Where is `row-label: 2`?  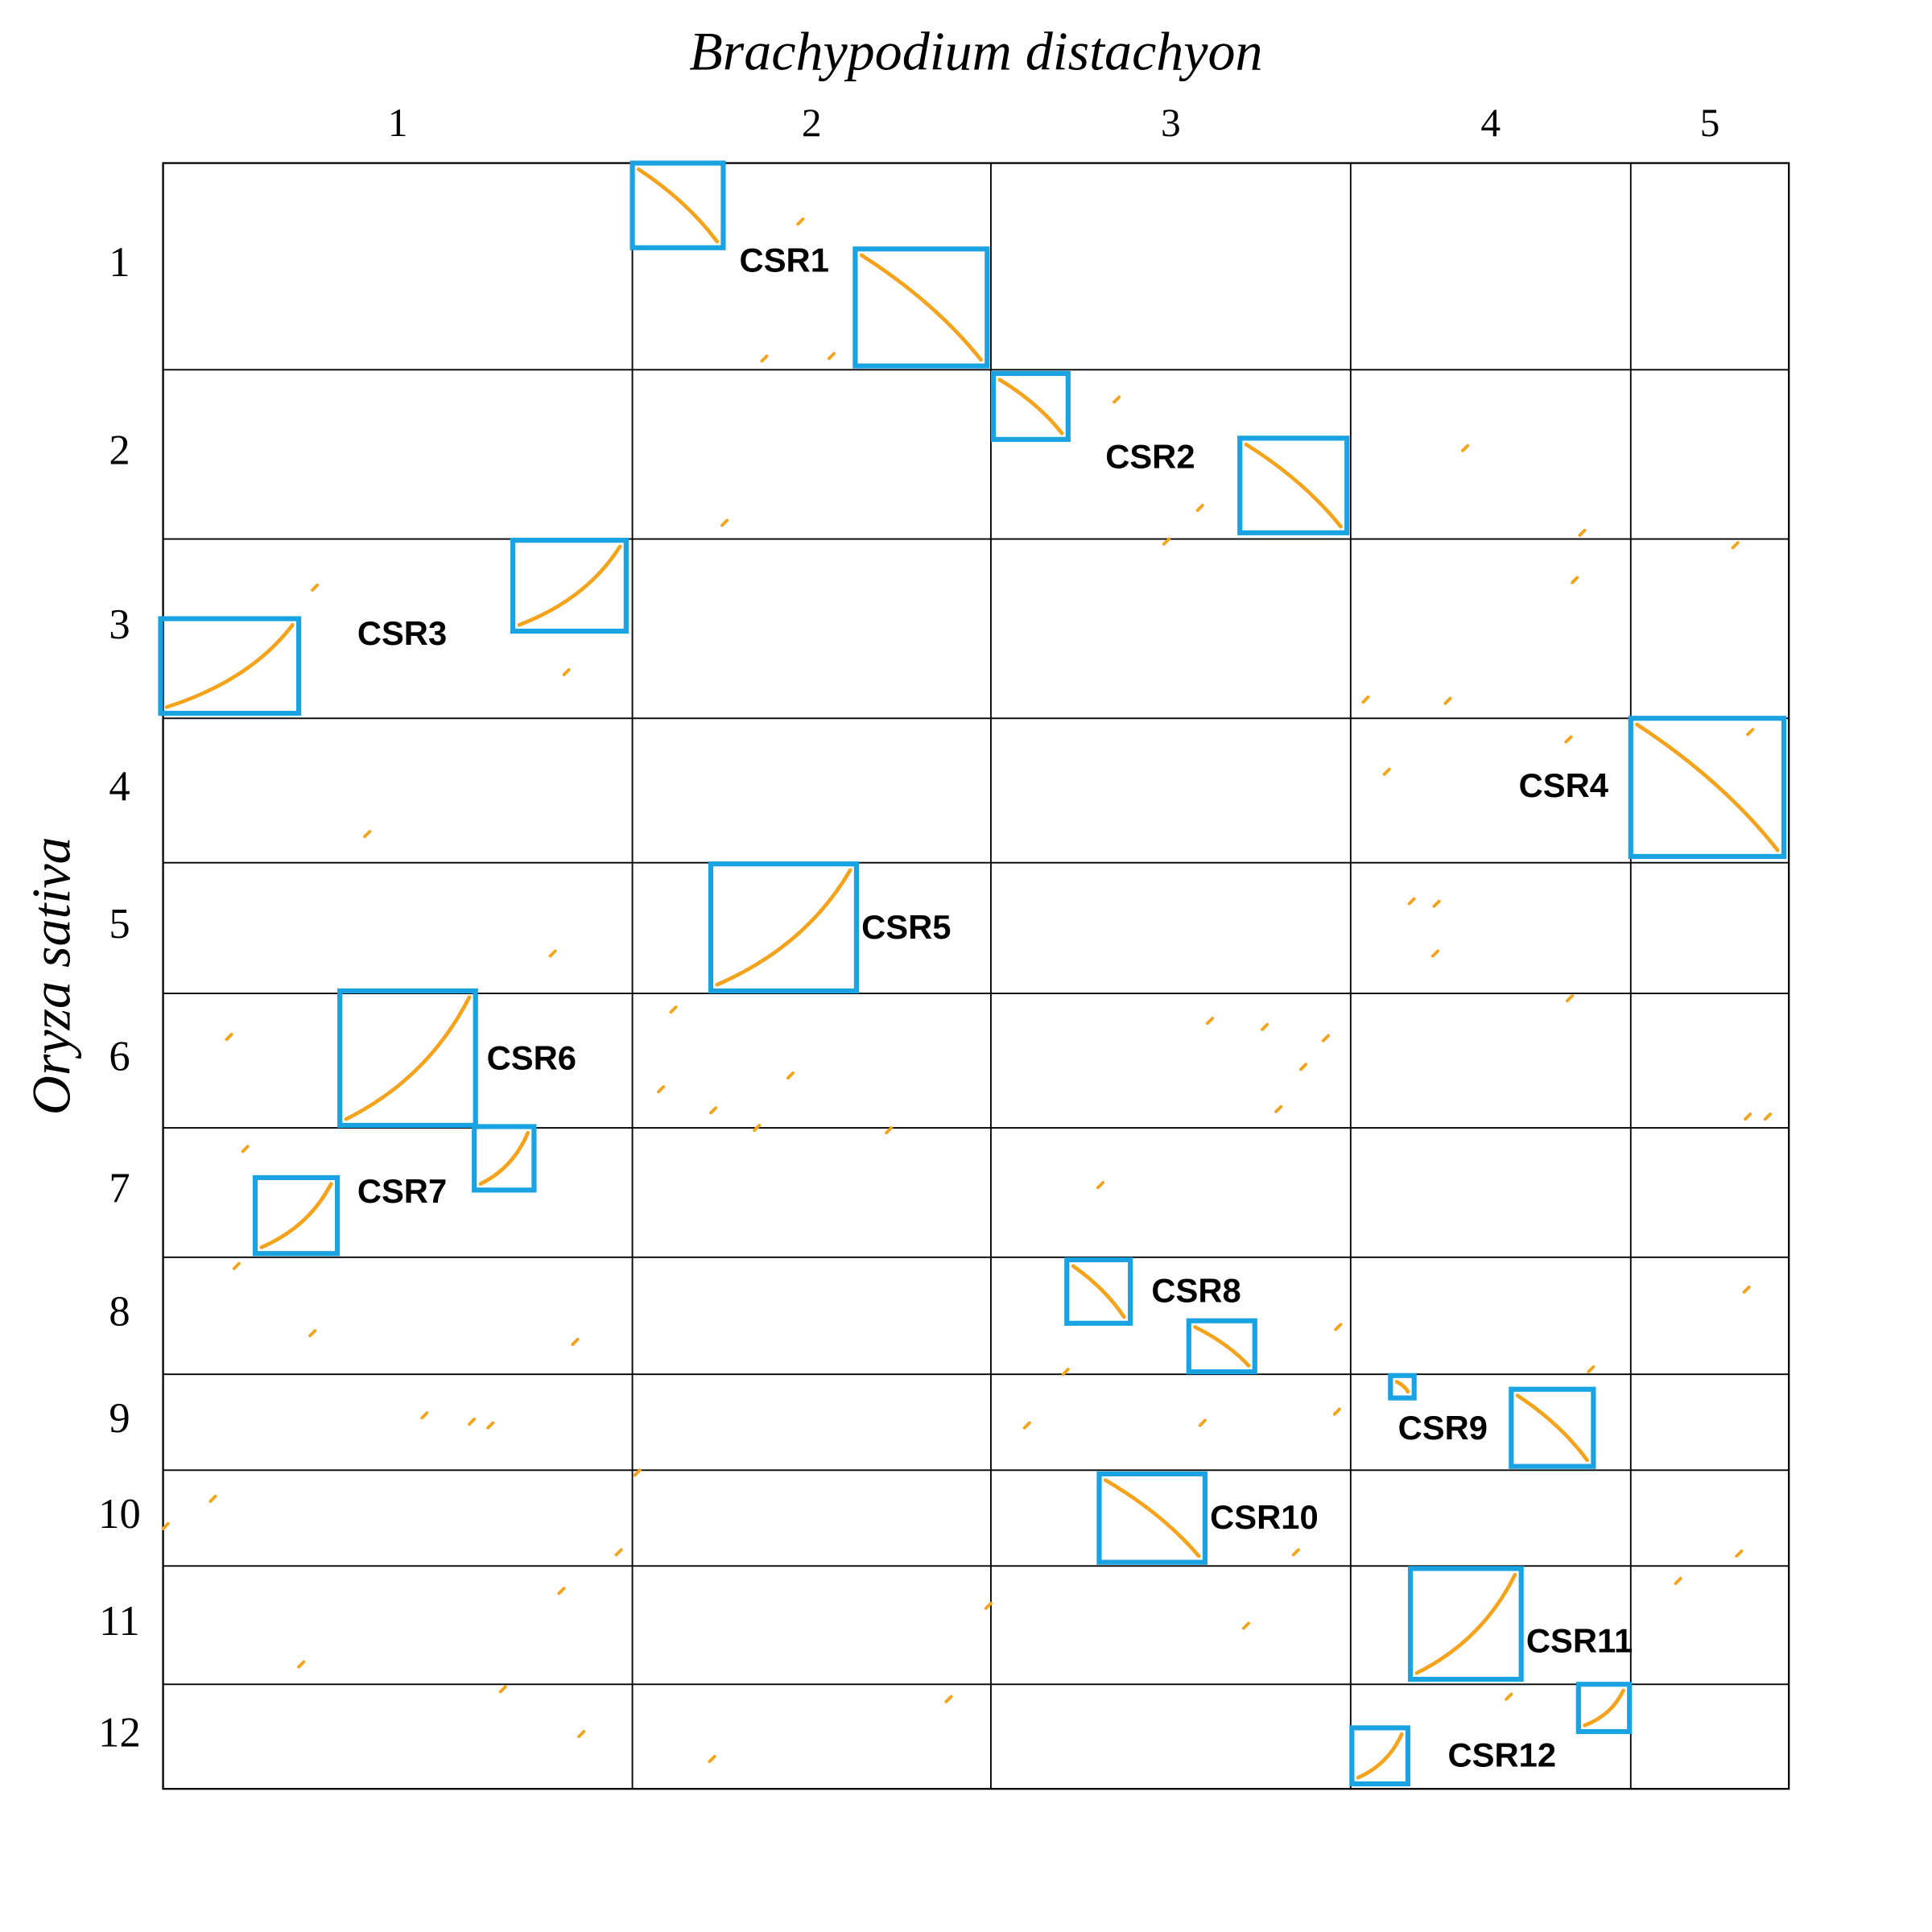 row-label: 2 is located at coordinates (119, 450).